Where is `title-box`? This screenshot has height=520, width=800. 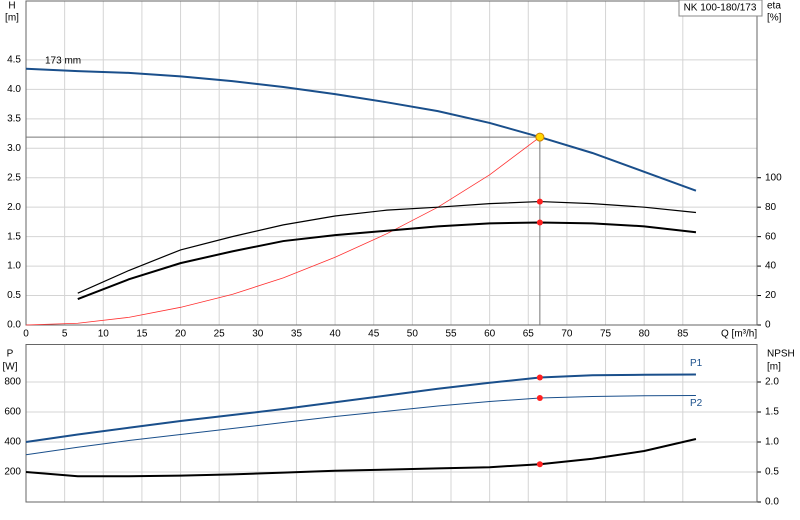 title-box is located at coordinates (720, 8).